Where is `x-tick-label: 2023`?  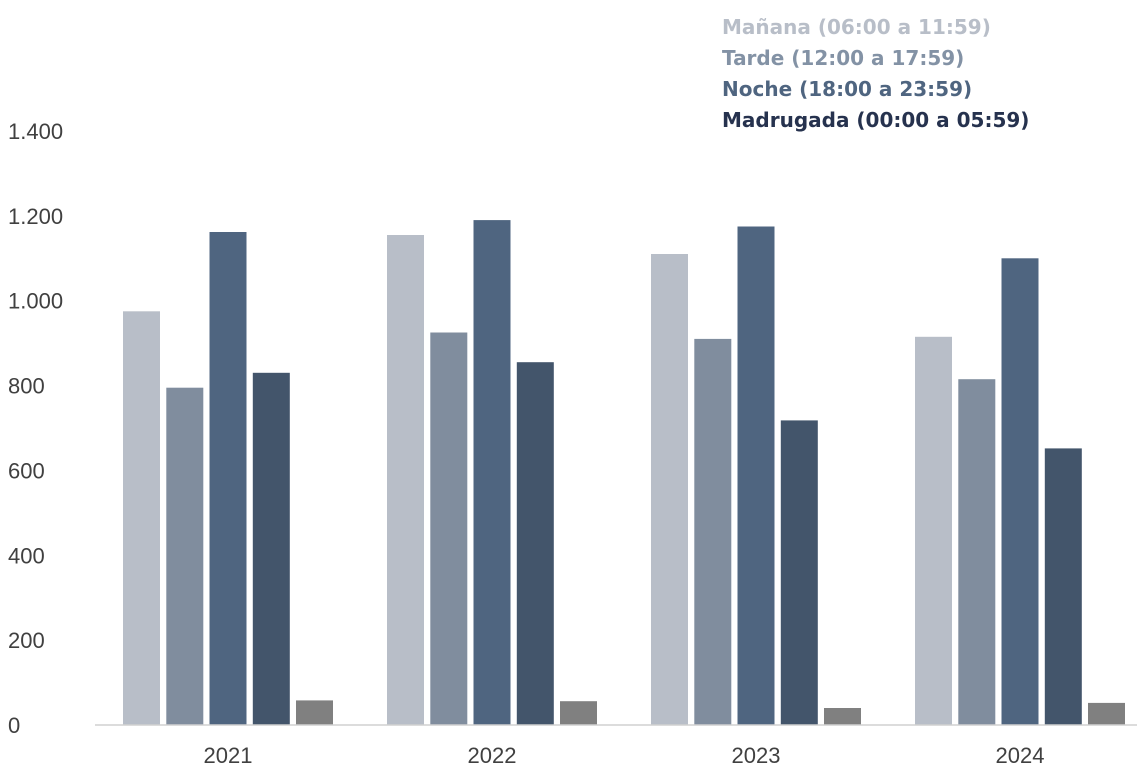
x-tick-label: 2023 is located at coordinates (756, 754).